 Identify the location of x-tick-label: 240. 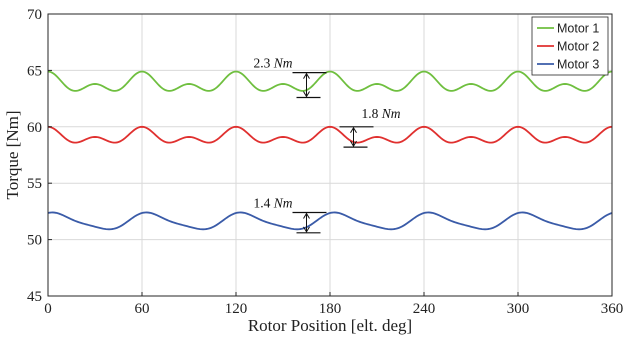
(424, 309).